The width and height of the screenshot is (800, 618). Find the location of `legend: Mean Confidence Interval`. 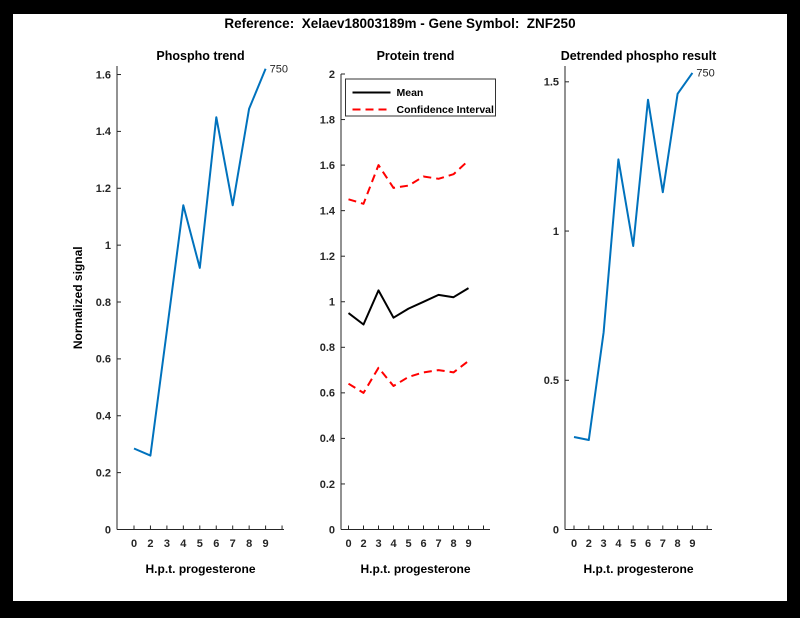

legend: Mean Confidence Interval is located at coordinates (420, 97).